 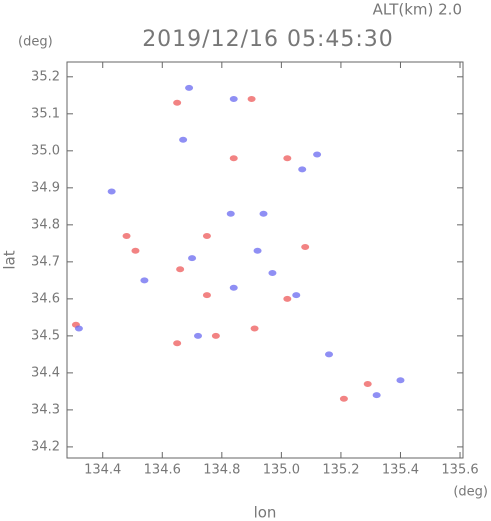 What do you see at coordinates (10, 259) in the screenshot?
I see `y-axis-label: lat` at bounding box center [10, 259].